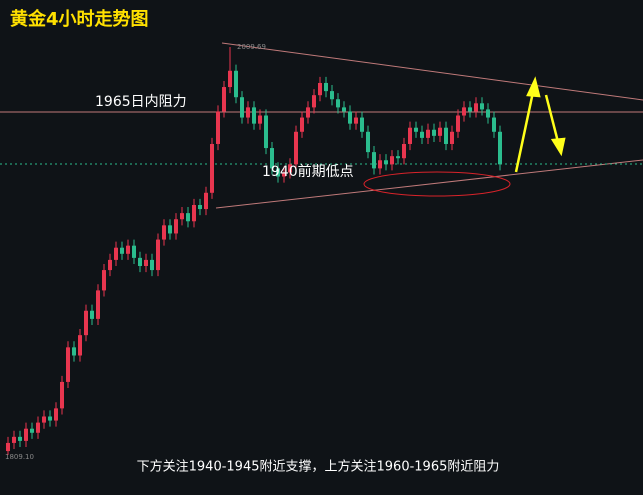 The image size is (643, 495). What do you see at coordinates (524, 132) in the screenshot?
I see `arrow-up` at bounding box center [524, 132].